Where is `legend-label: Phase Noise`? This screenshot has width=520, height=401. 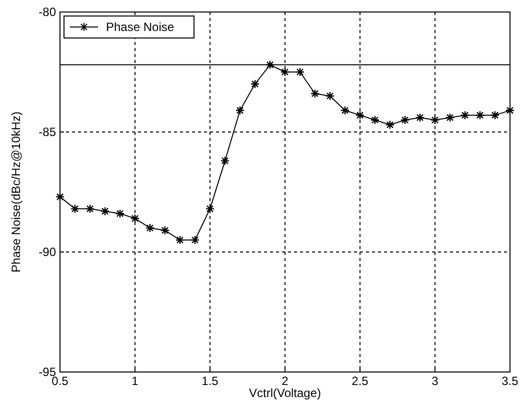
legend-label: Phase Noise is located at coordinates (140, 27).